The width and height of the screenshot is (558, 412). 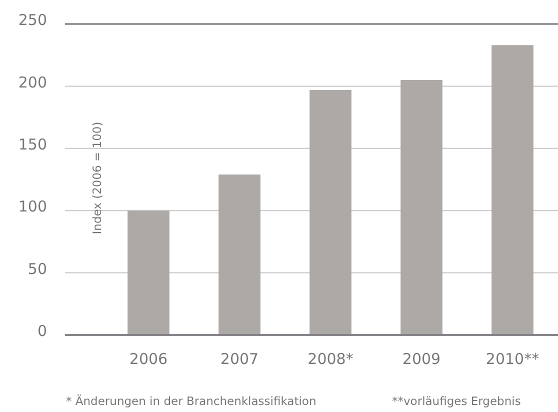 I want to click on y-axis-title: Index (2006 = 100), so click(x=97, y=178).